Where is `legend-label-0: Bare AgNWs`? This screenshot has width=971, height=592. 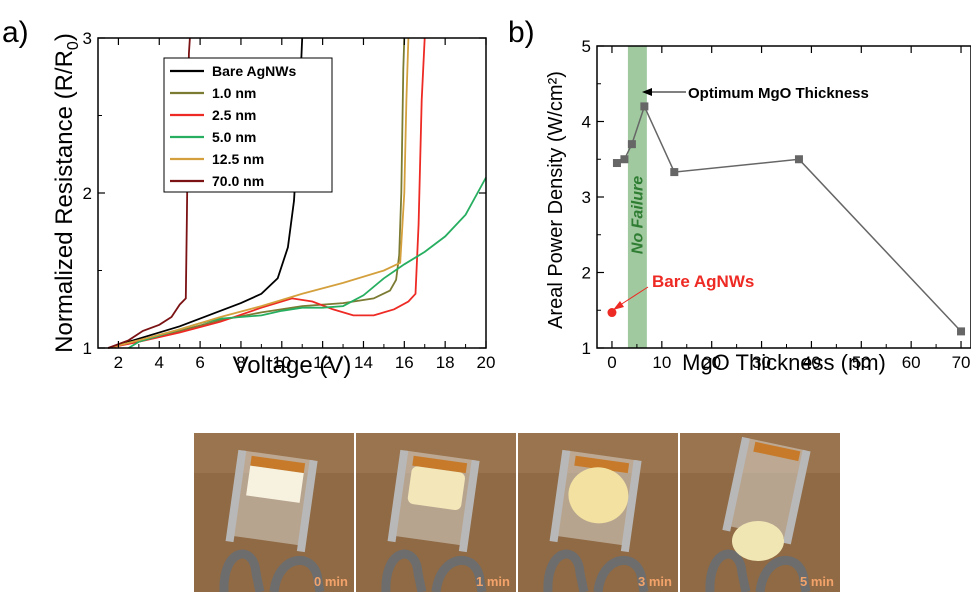
legend-label-0: Bare AgNWs is located at coordinates (254, 71).